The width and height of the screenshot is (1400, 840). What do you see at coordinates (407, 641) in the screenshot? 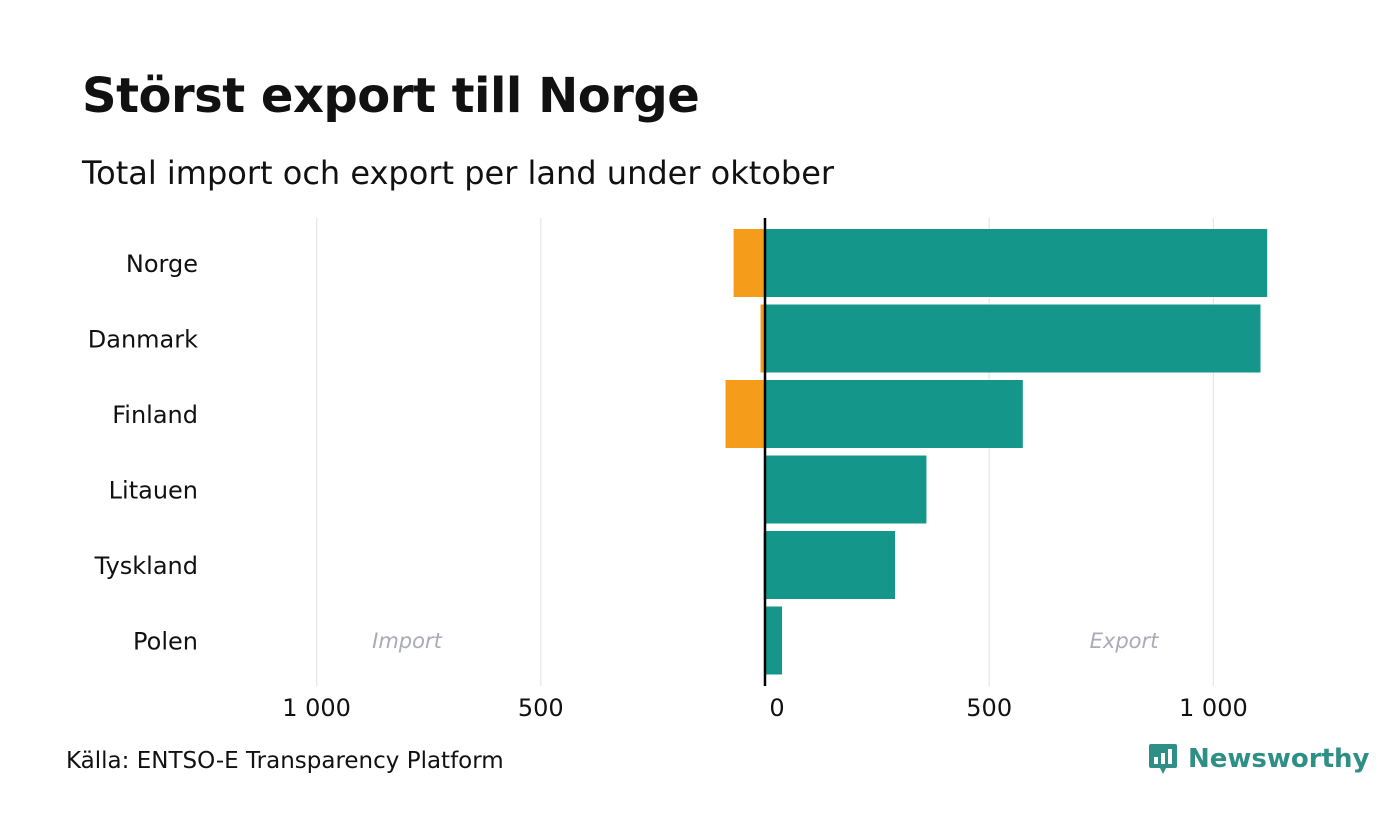
I see `import-side-label: Import` at bounding box center [407, 641].